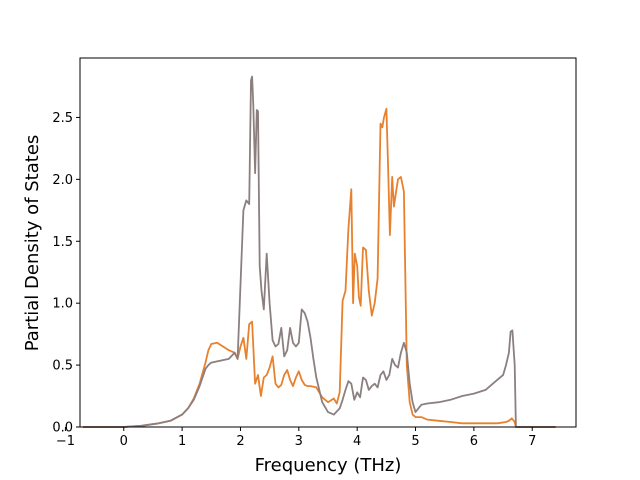 This screenshot has width=640, height=480. What do you see at coordinates (328, 465) in the screenshot?
I see `x-axis-title: Frequency (THz)` at bounding box center [328, 465].